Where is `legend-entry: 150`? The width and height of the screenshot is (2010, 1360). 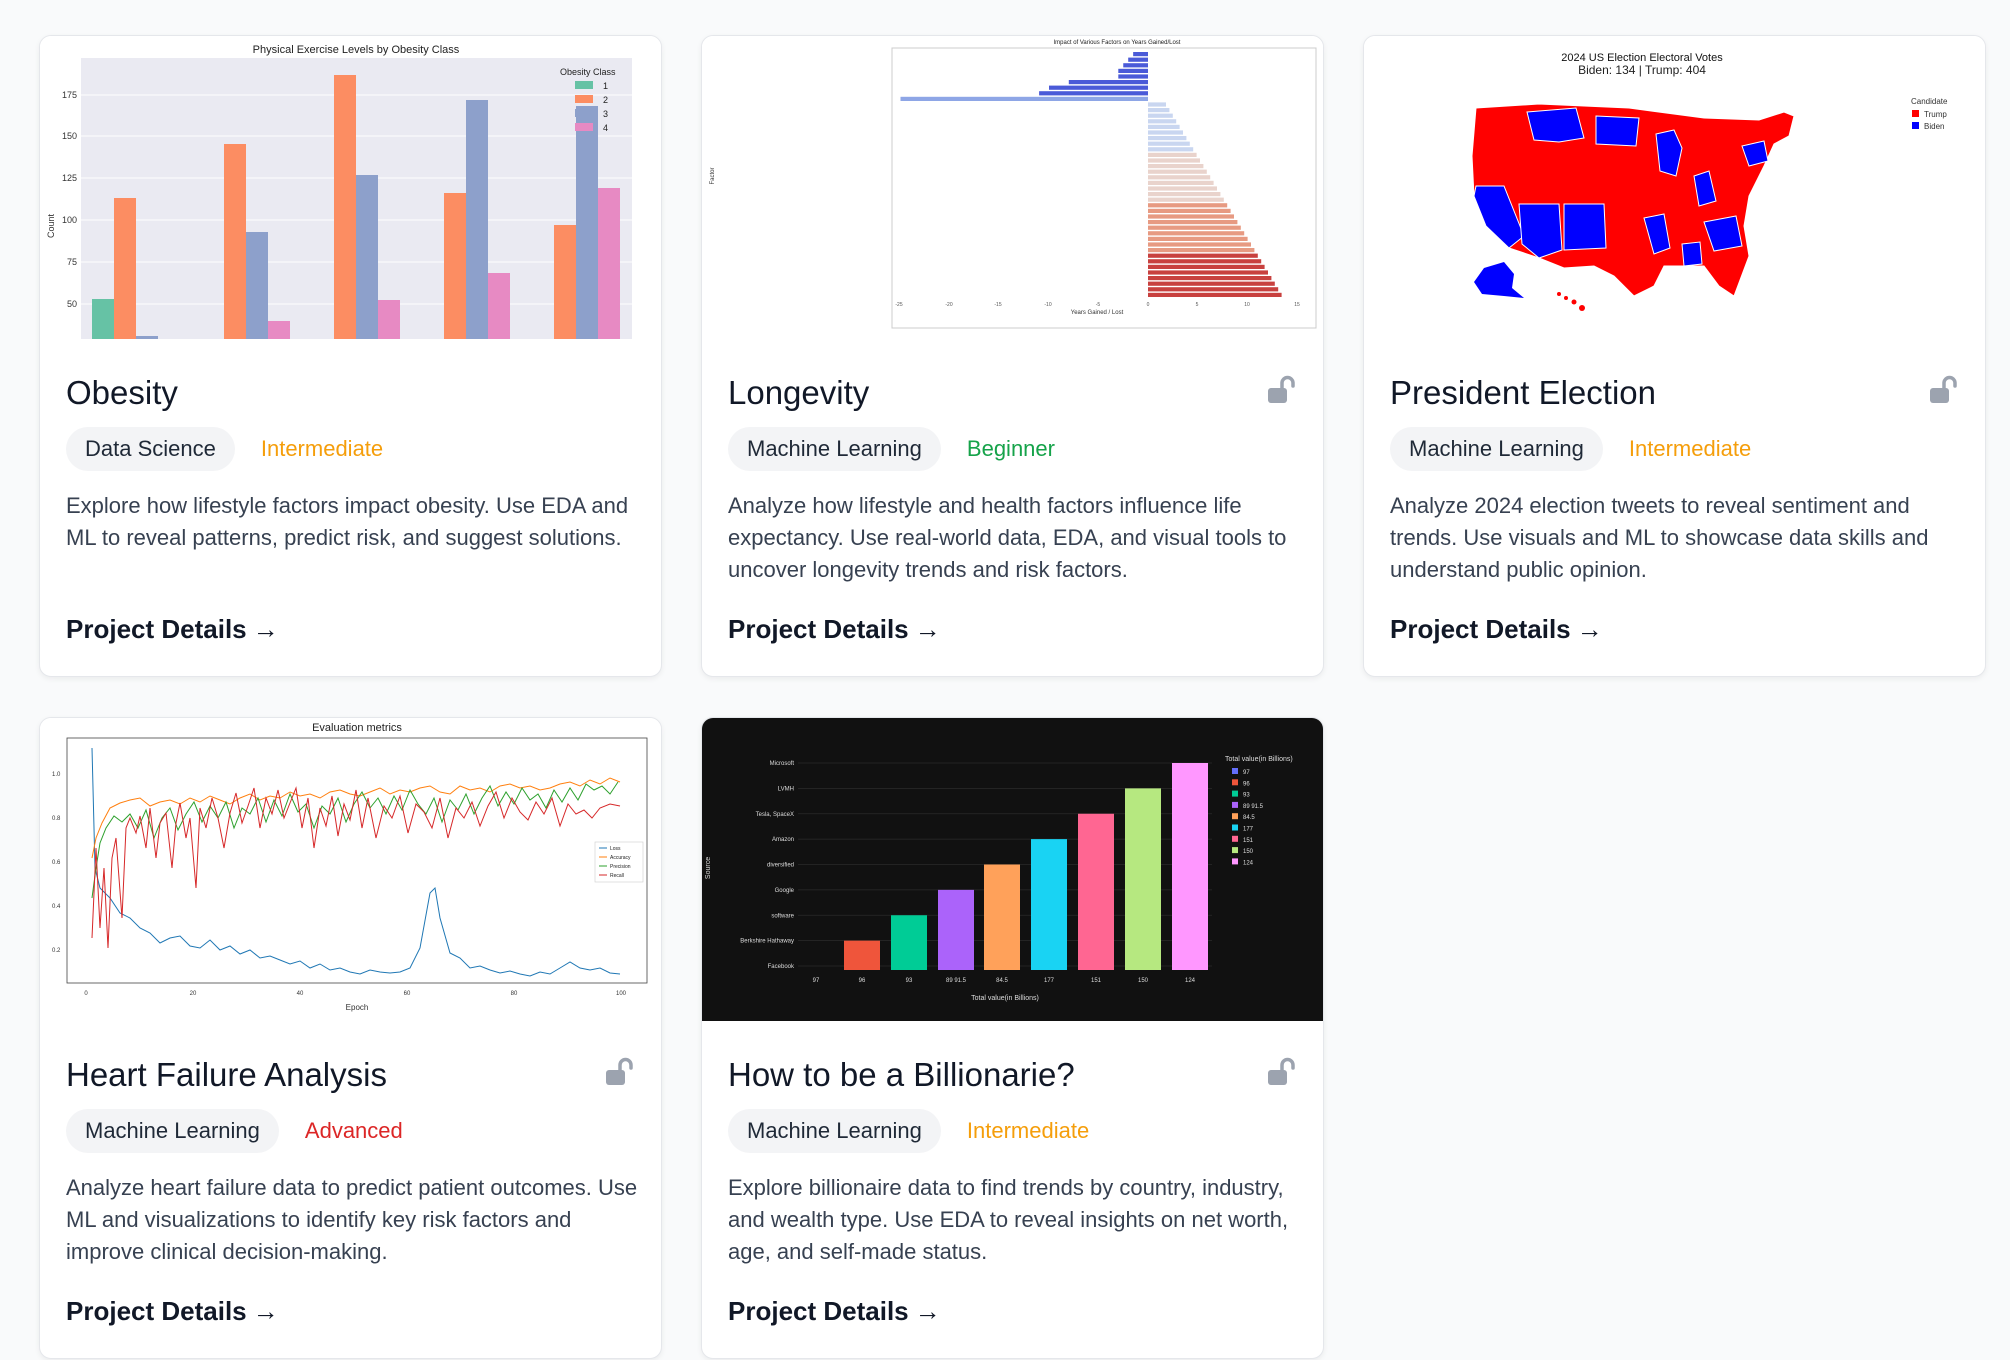
legend-entry: 150 is located at coordinates (1248, 852).